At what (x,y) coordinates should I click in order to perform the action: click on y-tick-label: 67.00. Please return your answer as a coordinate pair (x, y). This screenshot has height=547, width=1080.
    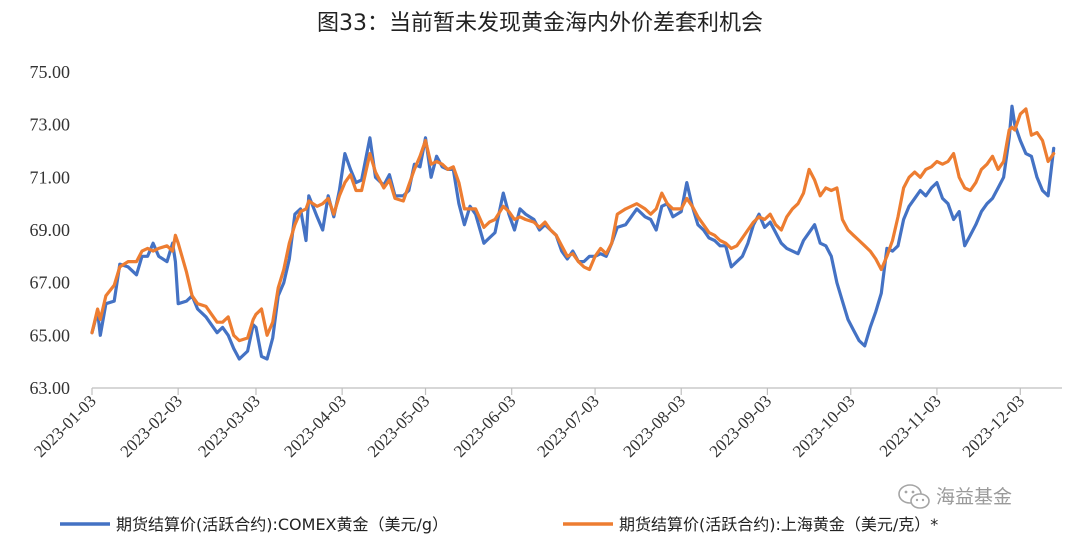
    Looking at the image, I should click on (50, 283).